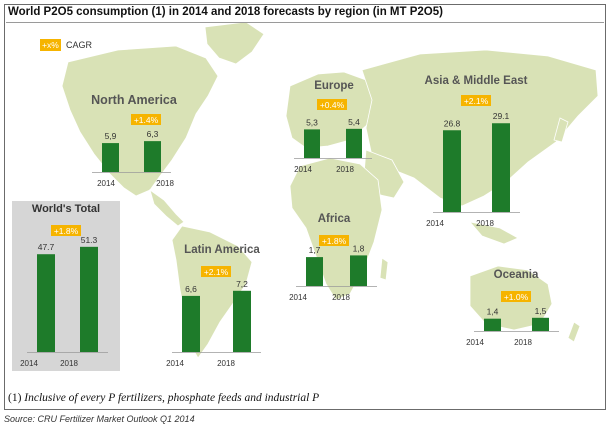 Image resolution: width=614 pixels, height=426 pixels. I want to click on latin-america-cagr-label: +2.1%, so click(216, 272).